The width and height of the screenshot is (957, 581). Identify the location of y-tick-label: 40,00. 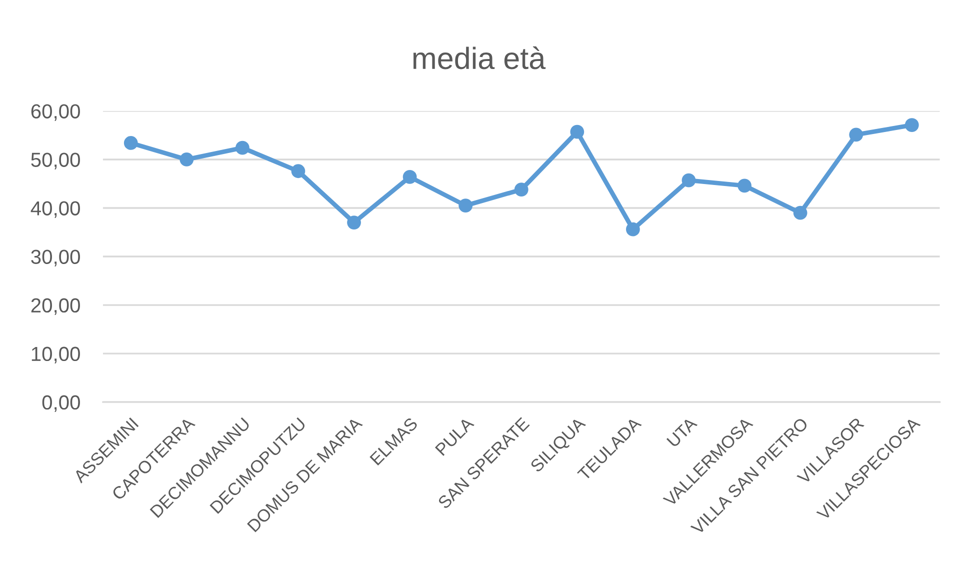
(55, 209).